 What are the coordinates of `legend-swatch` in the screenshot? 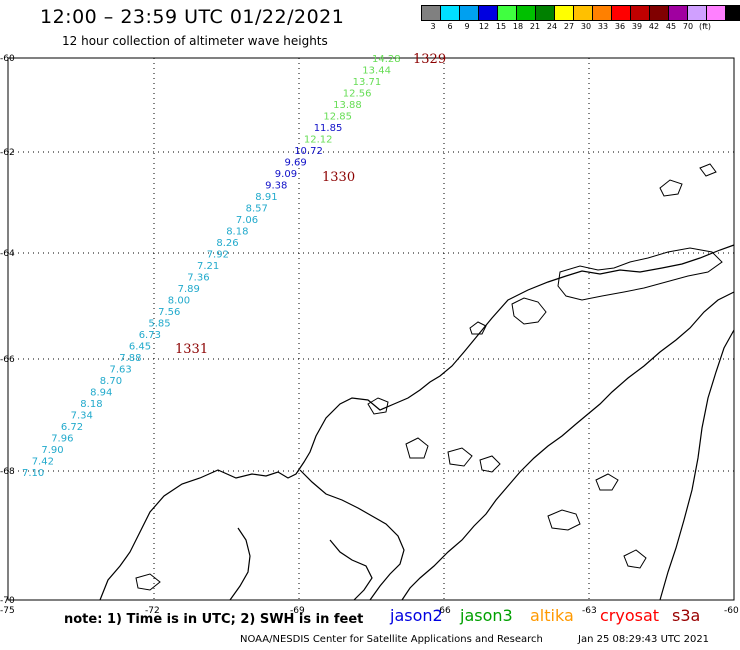 It's located at (732, 13).